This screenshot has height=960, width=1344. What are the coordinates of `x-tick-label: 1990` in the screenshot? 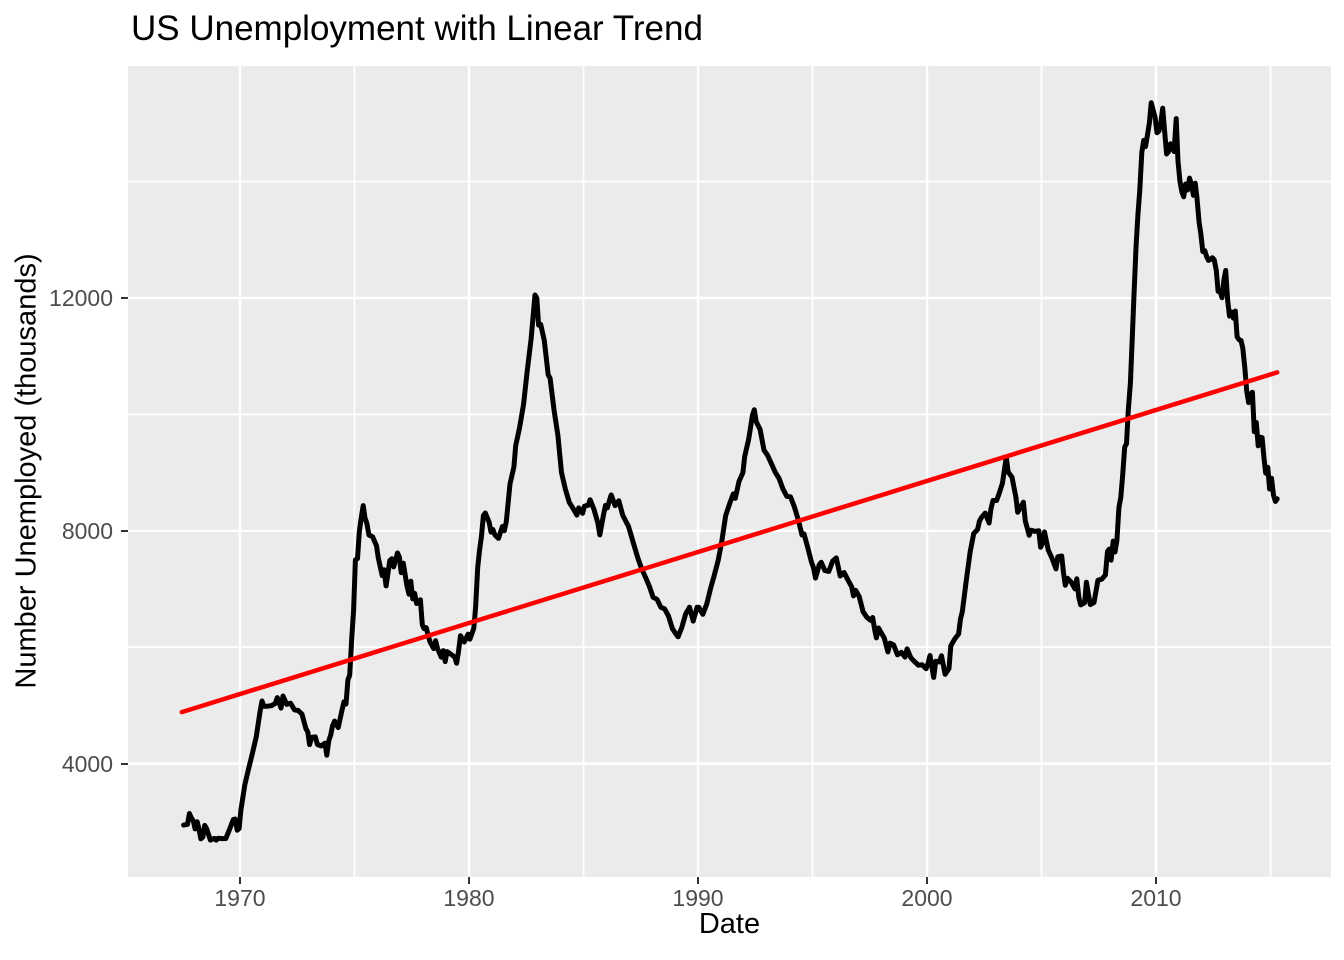 It's located at (698, 898).